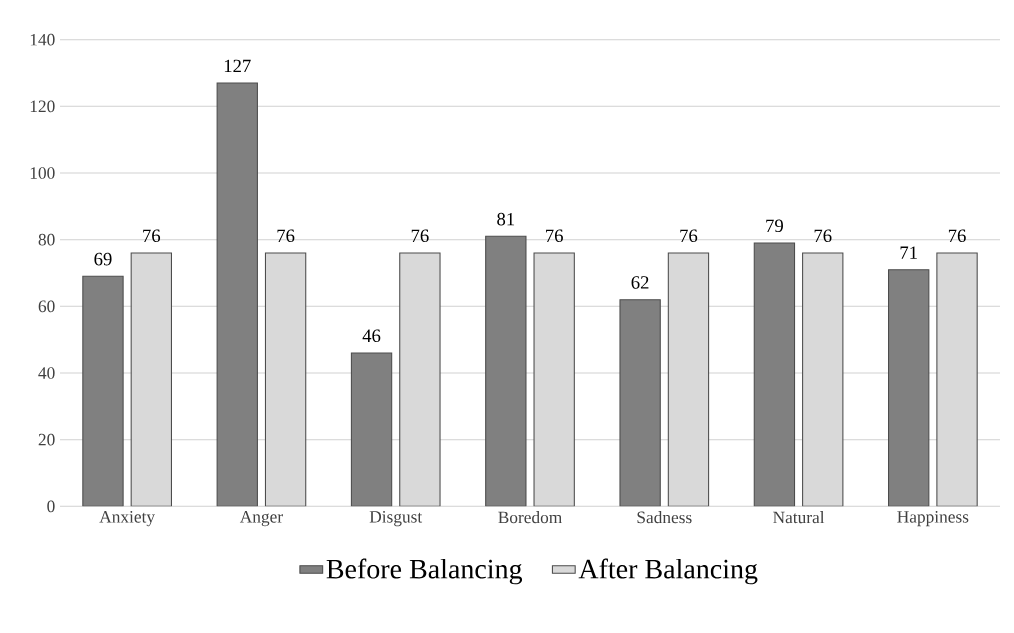  Describe the element at coordinates (261, 519) in the screenshot. I see `x-tick-label: Anger` at that location.